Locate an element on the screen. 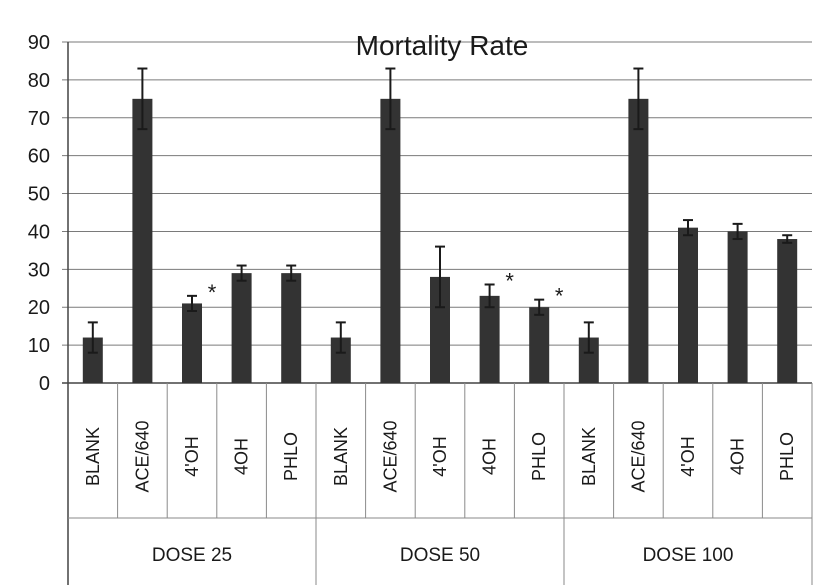 This screenshot has width=814, height=585. y-tick-label: 90 is located at coordinates (39, 43).